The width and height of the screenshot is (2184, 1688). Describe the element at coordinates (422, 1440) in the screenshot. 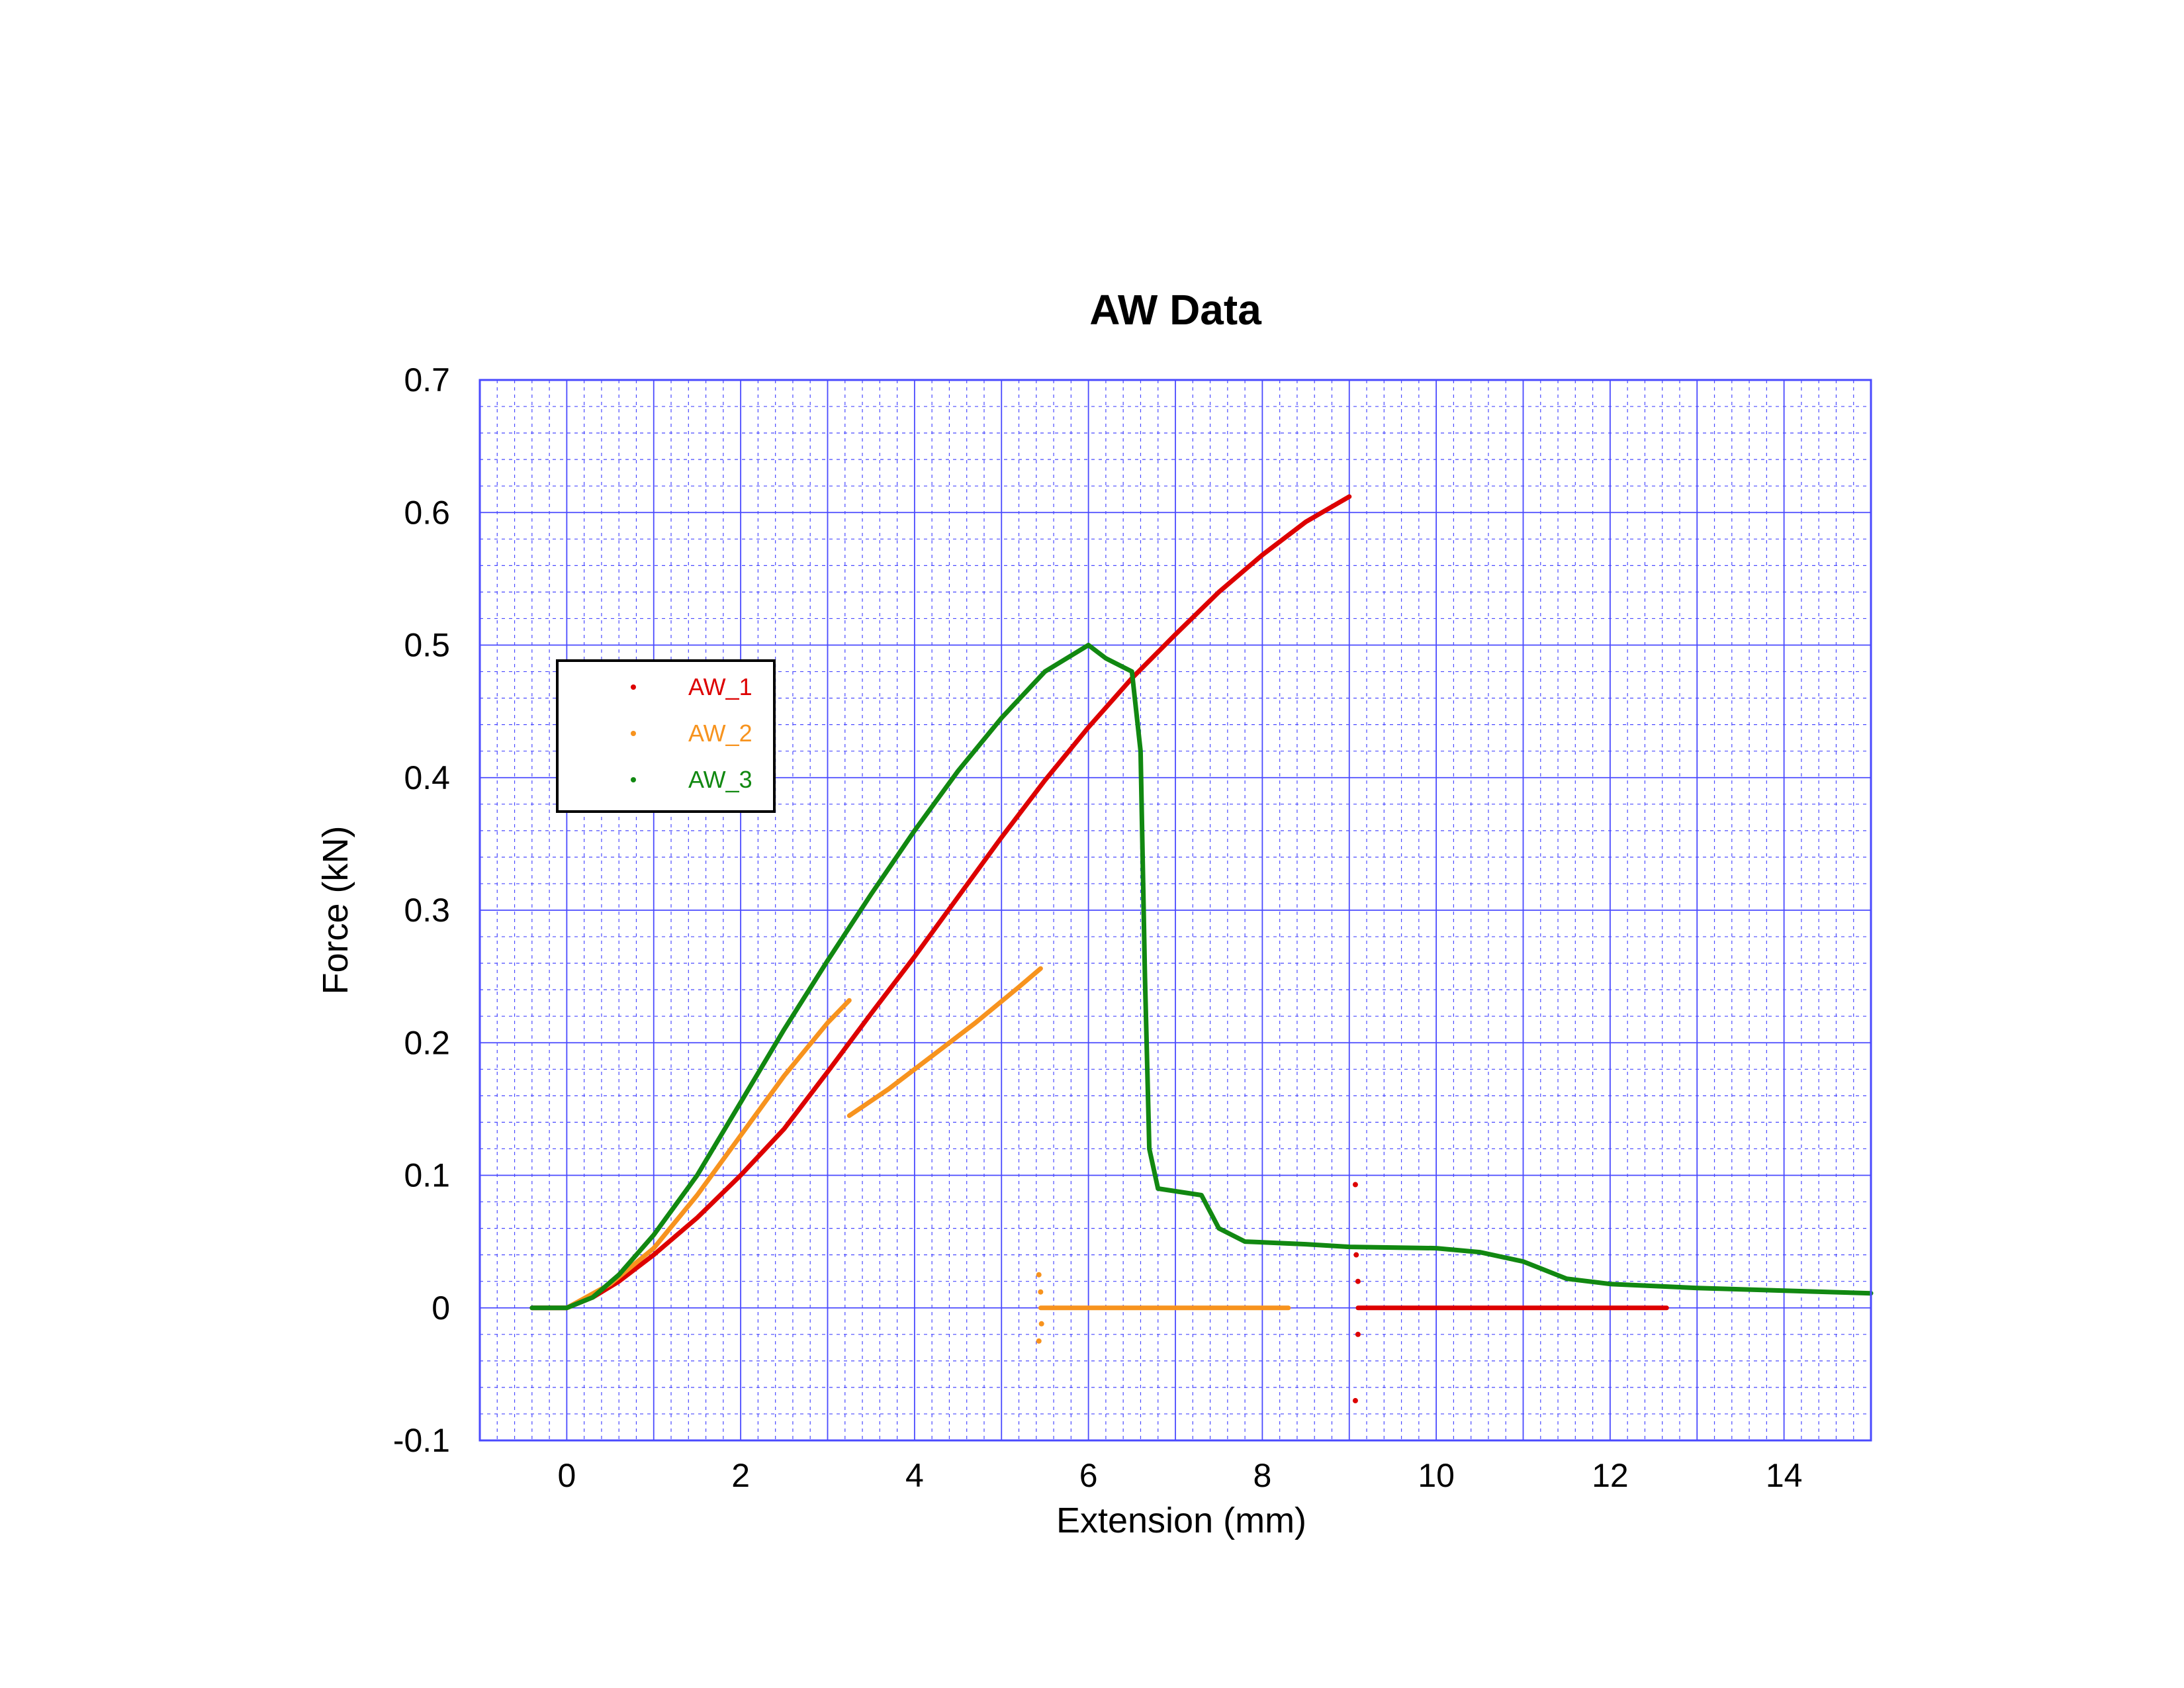

I see `y-tick-label: -0.1` at that location.